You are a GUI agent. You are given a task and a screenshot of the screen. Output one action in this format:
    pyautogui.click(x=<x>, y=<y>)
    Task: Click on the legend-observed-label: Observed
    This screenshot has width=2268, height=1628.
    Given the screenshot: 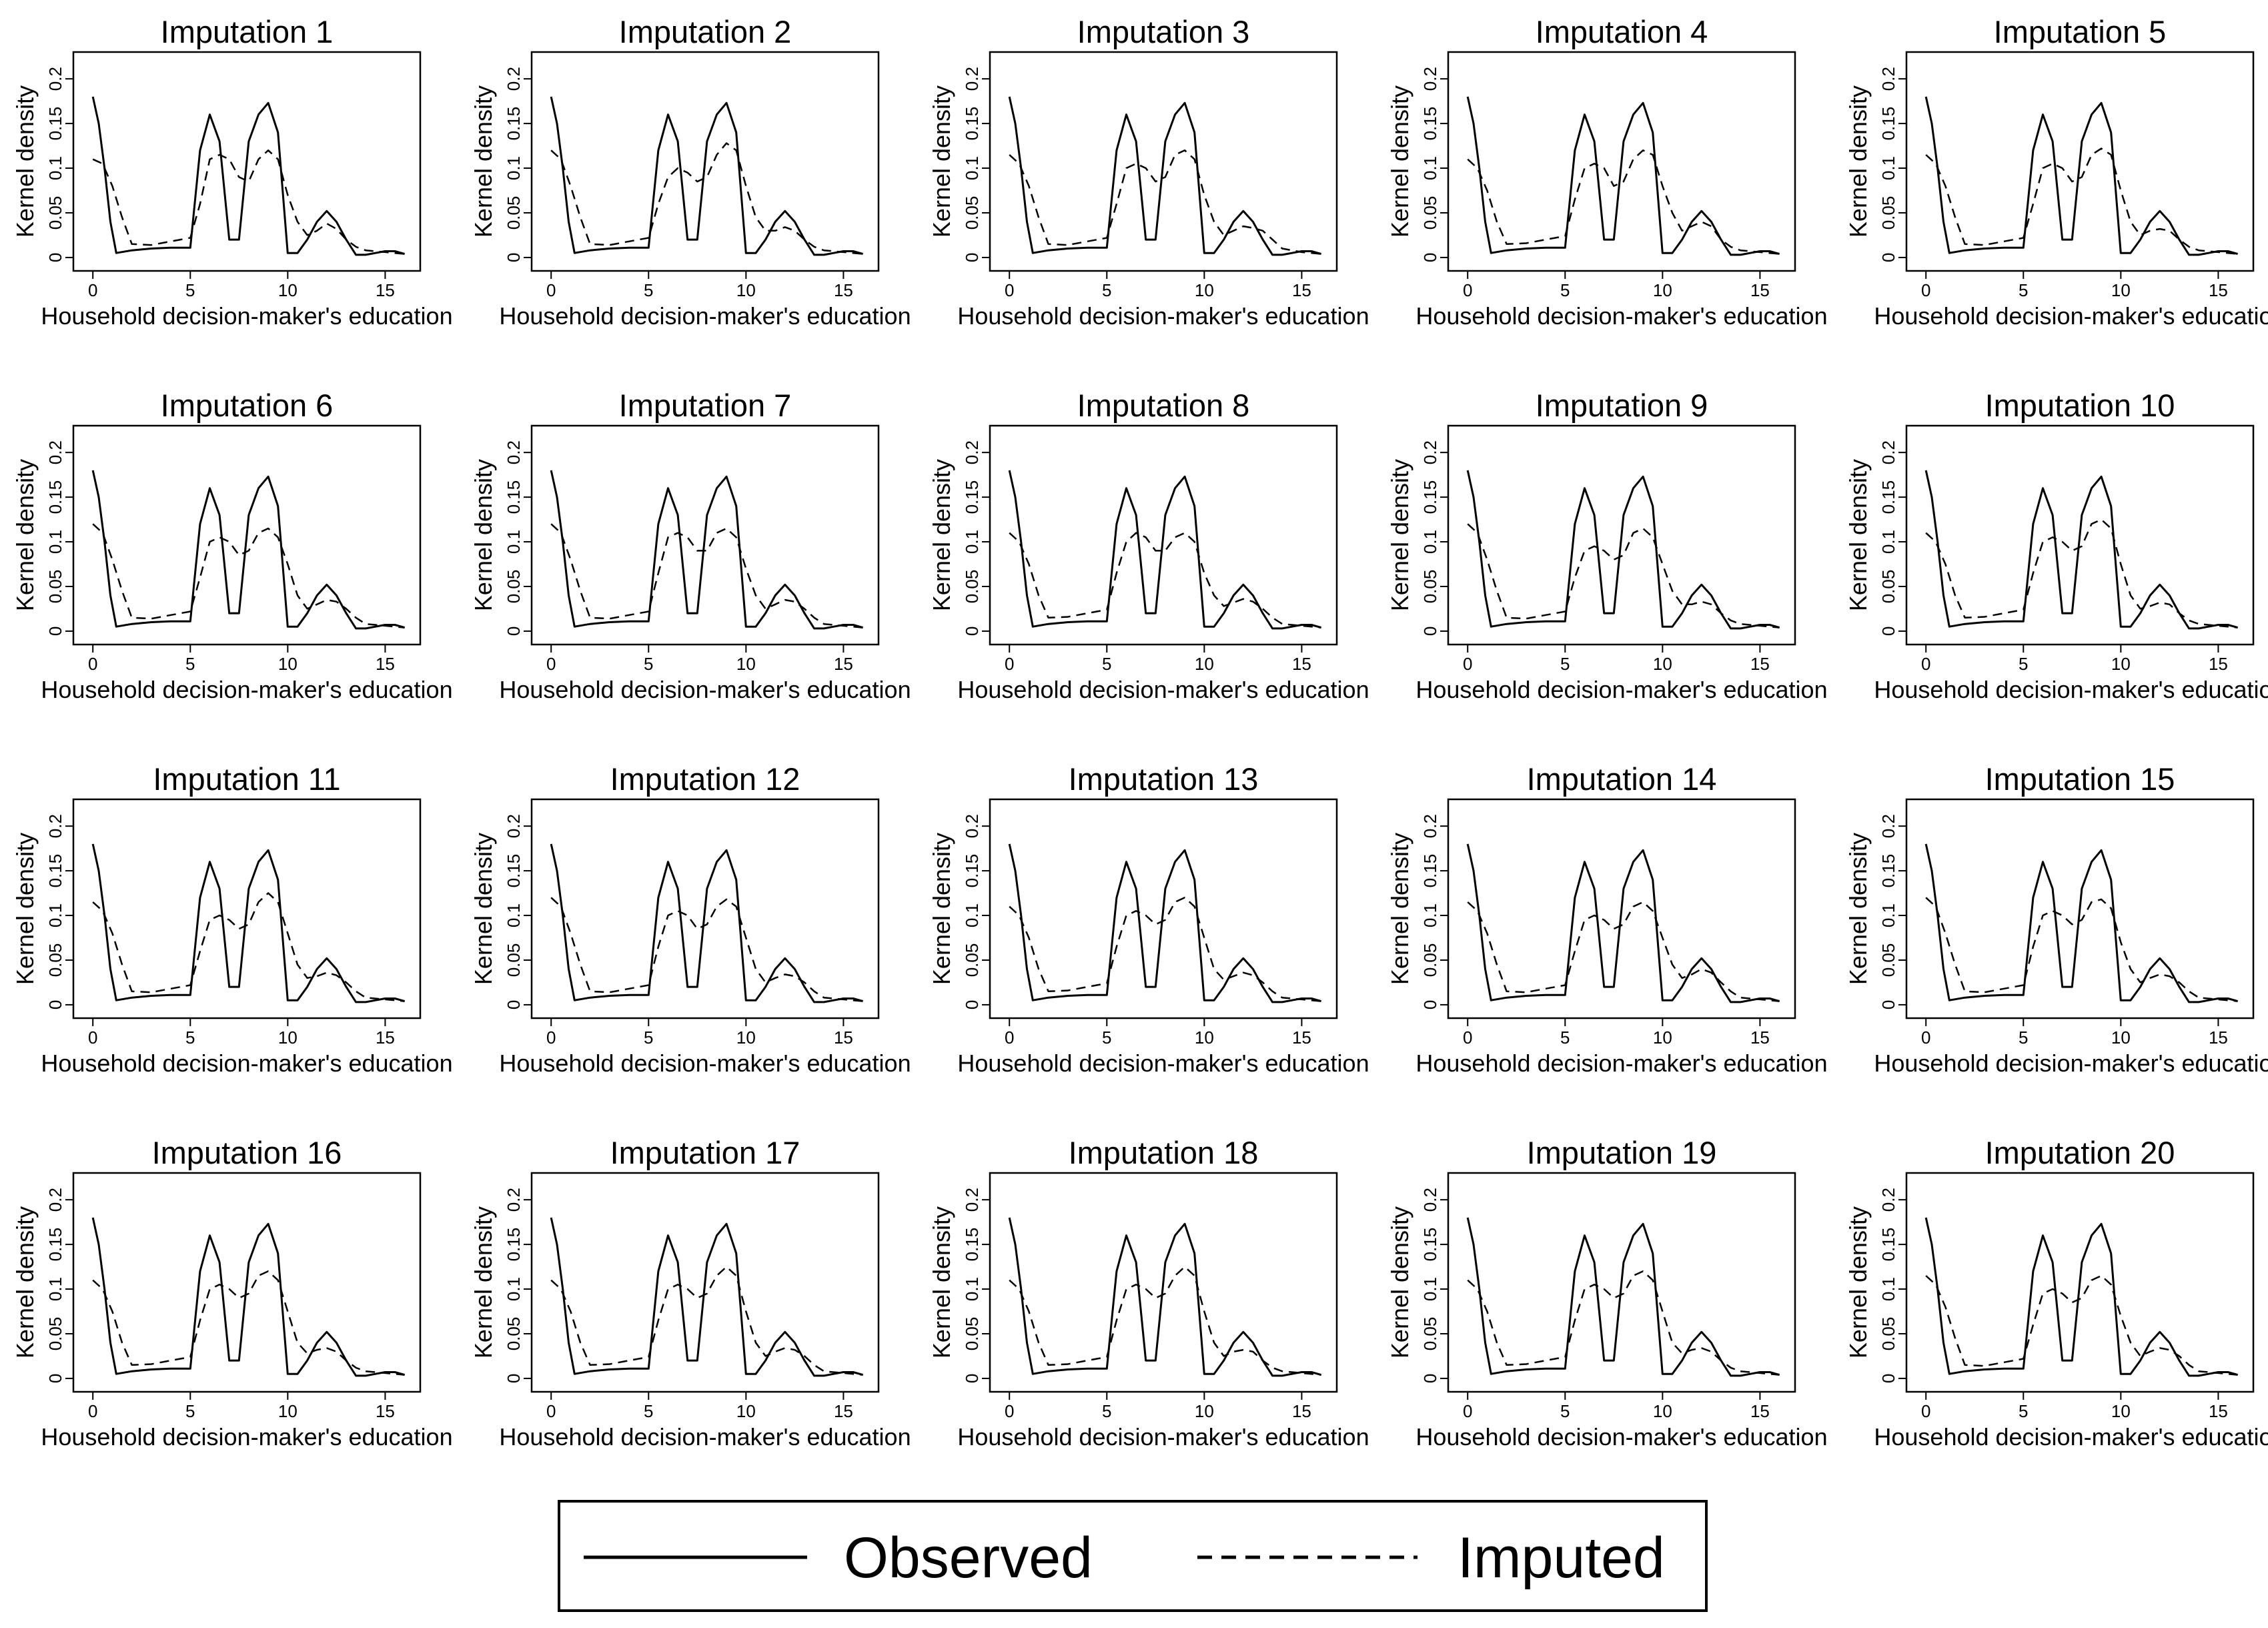 What is the action you would take?
    pyautogui.click(x=969, y=1558)
    